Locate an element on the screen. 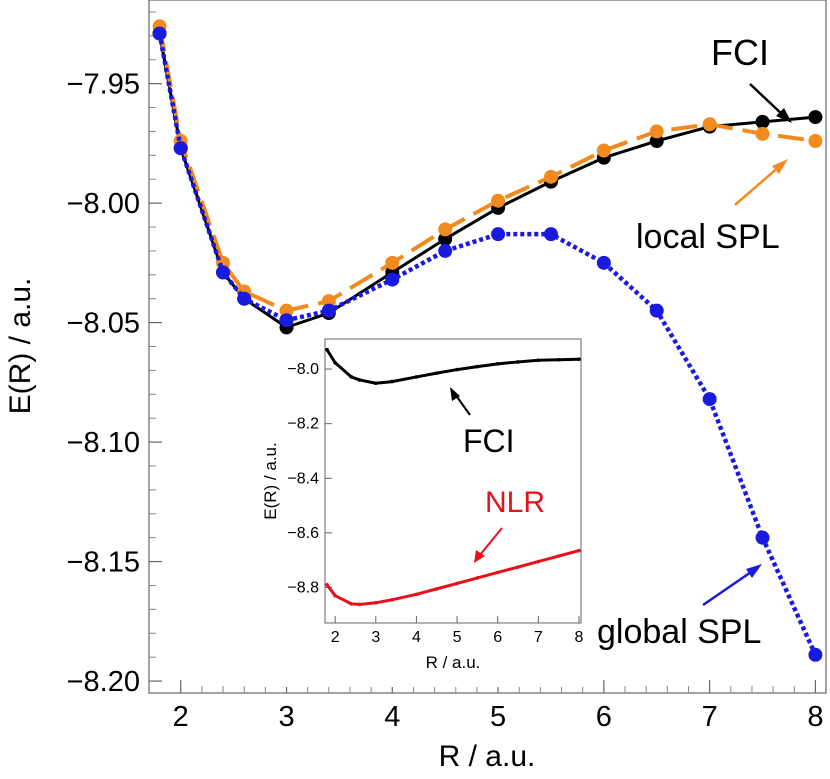 The width and height of the screenshot is (830, 779). inset-y-tick-label: −8.0 is located at coordinates (303, 369).